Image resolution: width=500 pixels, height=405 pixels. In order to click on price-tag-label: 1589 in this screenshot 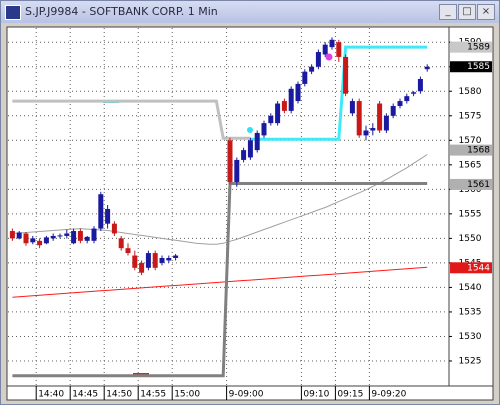, I will do `click(478, 48)`.